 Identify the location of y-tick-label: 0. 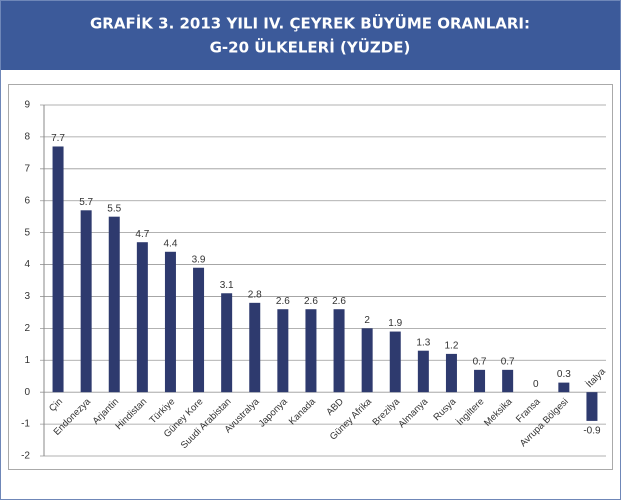
(27, 392).